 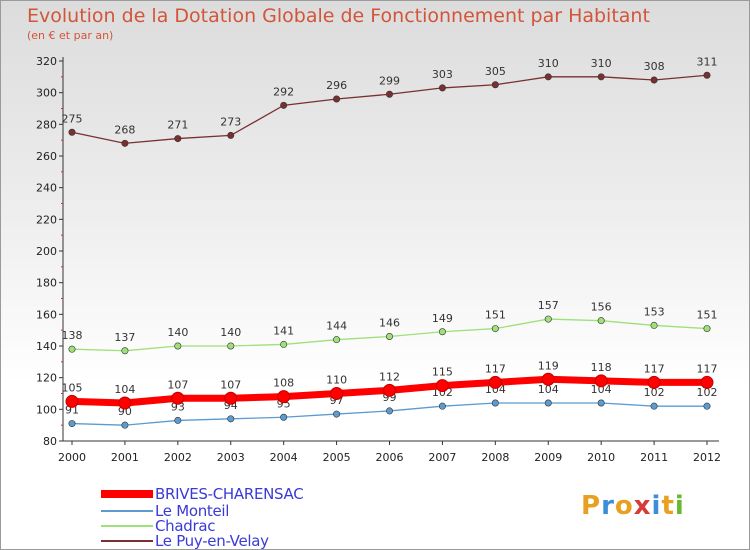 I want to click on data-label: 268, so click(x=124, y=129).